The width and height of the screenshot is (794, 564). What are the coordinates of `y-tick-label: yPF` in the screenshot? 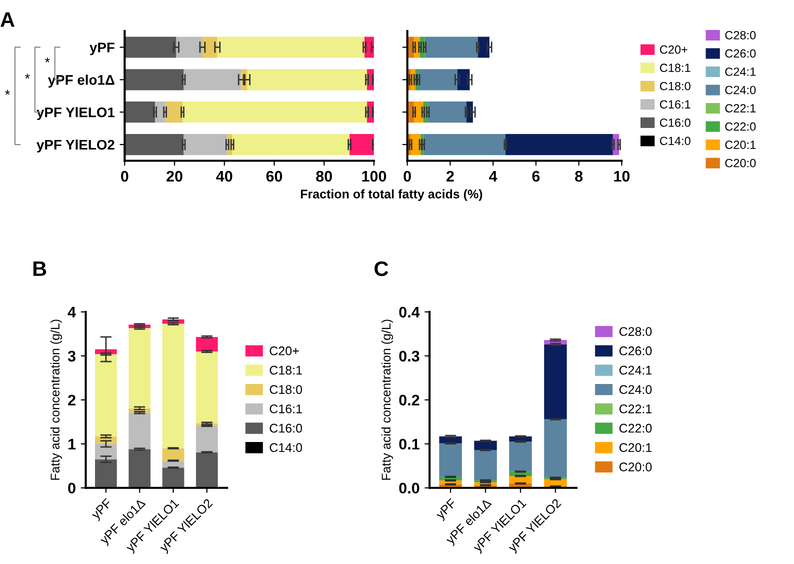 It's located at (102, 49).